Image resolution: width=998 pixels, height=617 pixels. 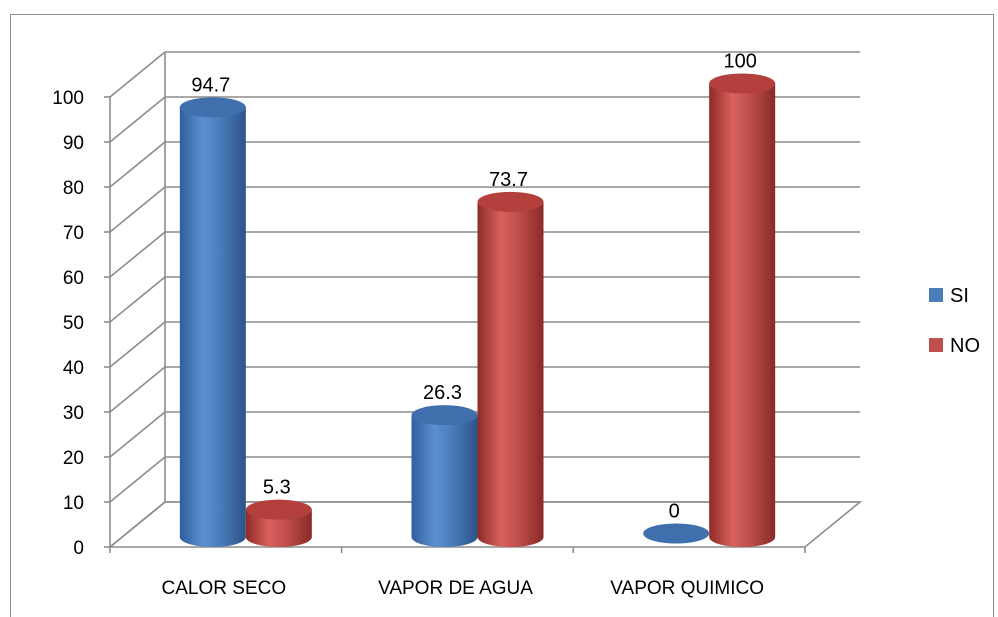 What do you see at coordinates (277, 488) in the screenshot?
I see `data-label: 5.3` at bounding box center [277, 488].